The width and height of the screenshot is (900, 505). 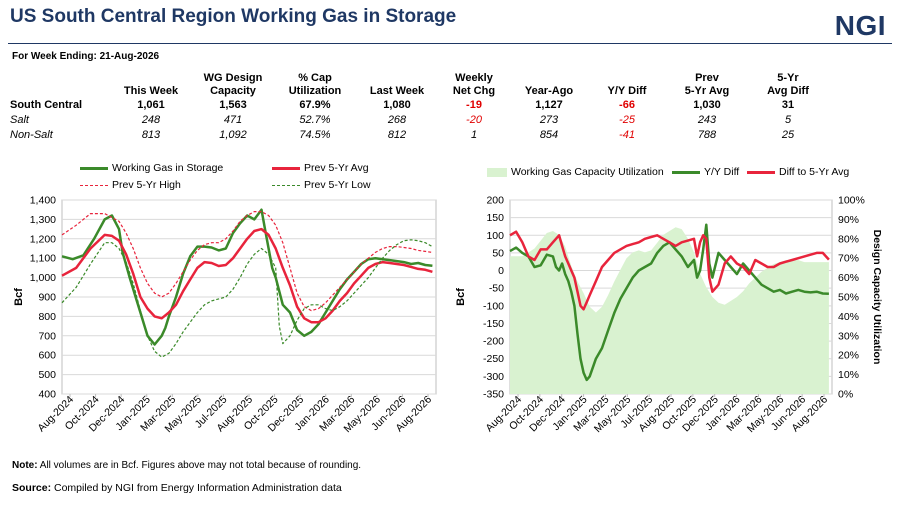 I want to click on table-cell: -25, so click(x=627, y=120).